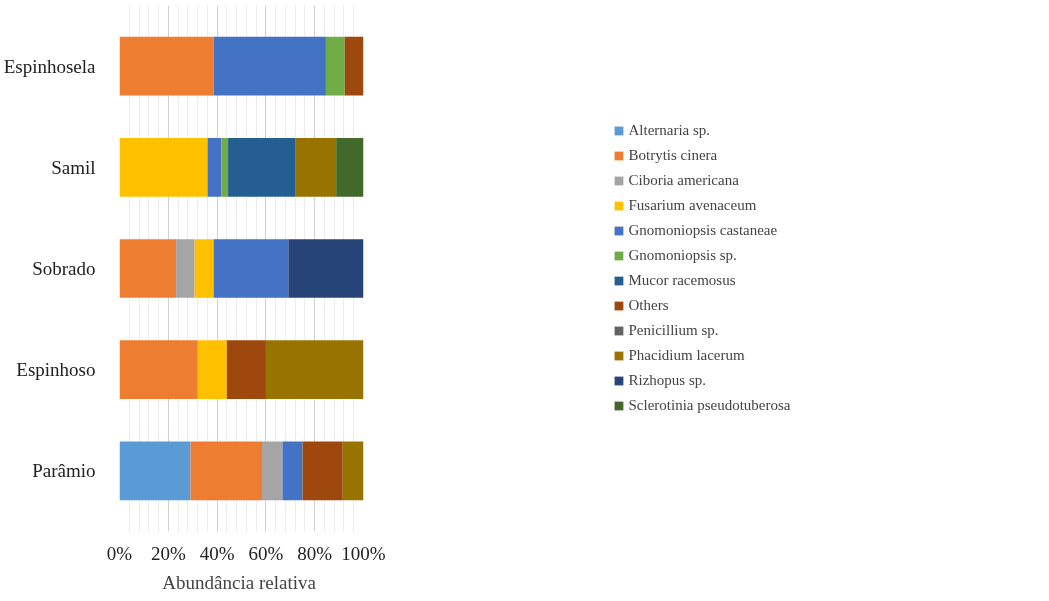 The image size is (1049, 601). What do you see at coordinates (682, 255) in the screenshot?
I see `legend-label: Gnomoniopsis sp.` at bounding box center [682, 255].